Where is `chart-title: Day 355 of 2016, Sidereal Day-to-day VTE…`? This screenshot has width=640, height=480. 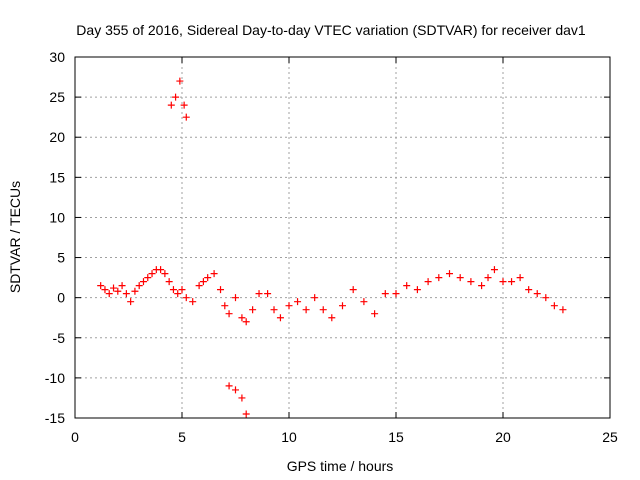
chart-title: Day 355 of 2016, Sidereal Day-to-day VTE… is located at coordinates (331, 30).